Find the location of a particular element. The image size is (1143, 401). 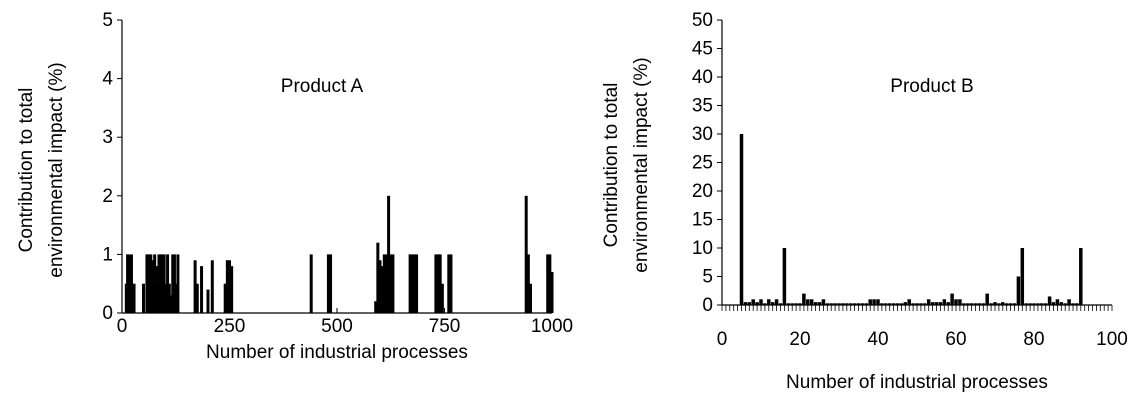

x-tick-label: 20 is located at coordinates (799, 339).